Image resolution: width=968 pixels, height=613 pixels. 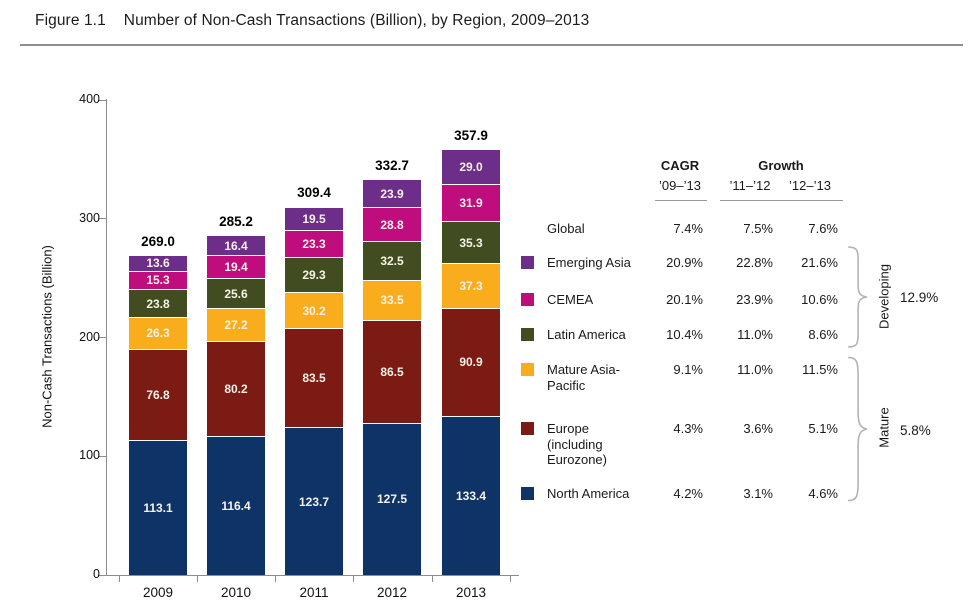 What do you see at coordinates (819, 299) in the screenshot?
I see `growth2-value-cemea: 10.6%` at bounding box center [819, 299].